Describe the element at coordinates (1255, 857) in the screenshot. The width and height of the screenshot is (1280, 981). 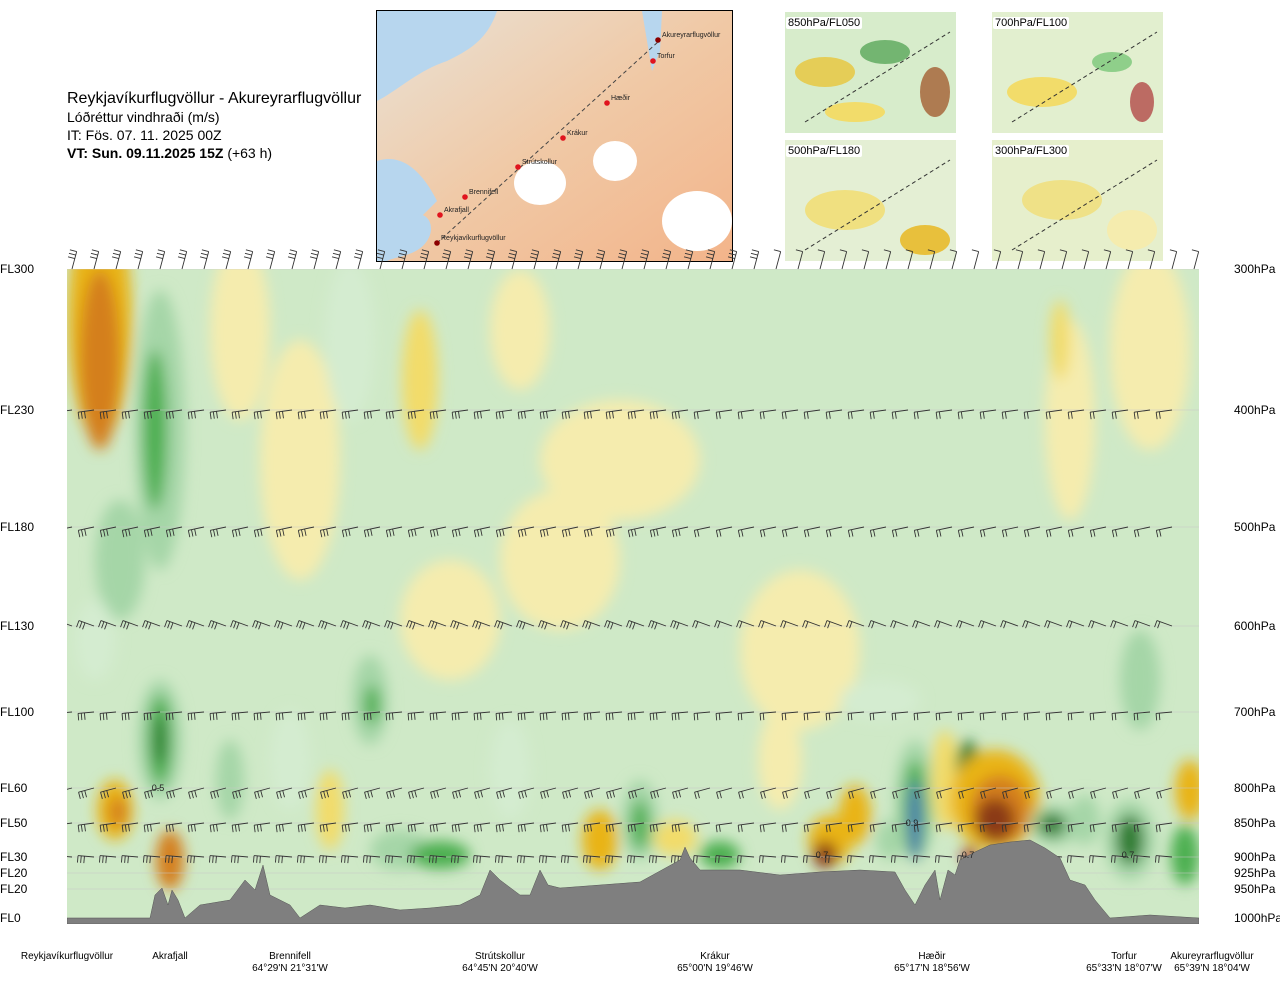
I see `right-axis-label: 900hPa` at that location.